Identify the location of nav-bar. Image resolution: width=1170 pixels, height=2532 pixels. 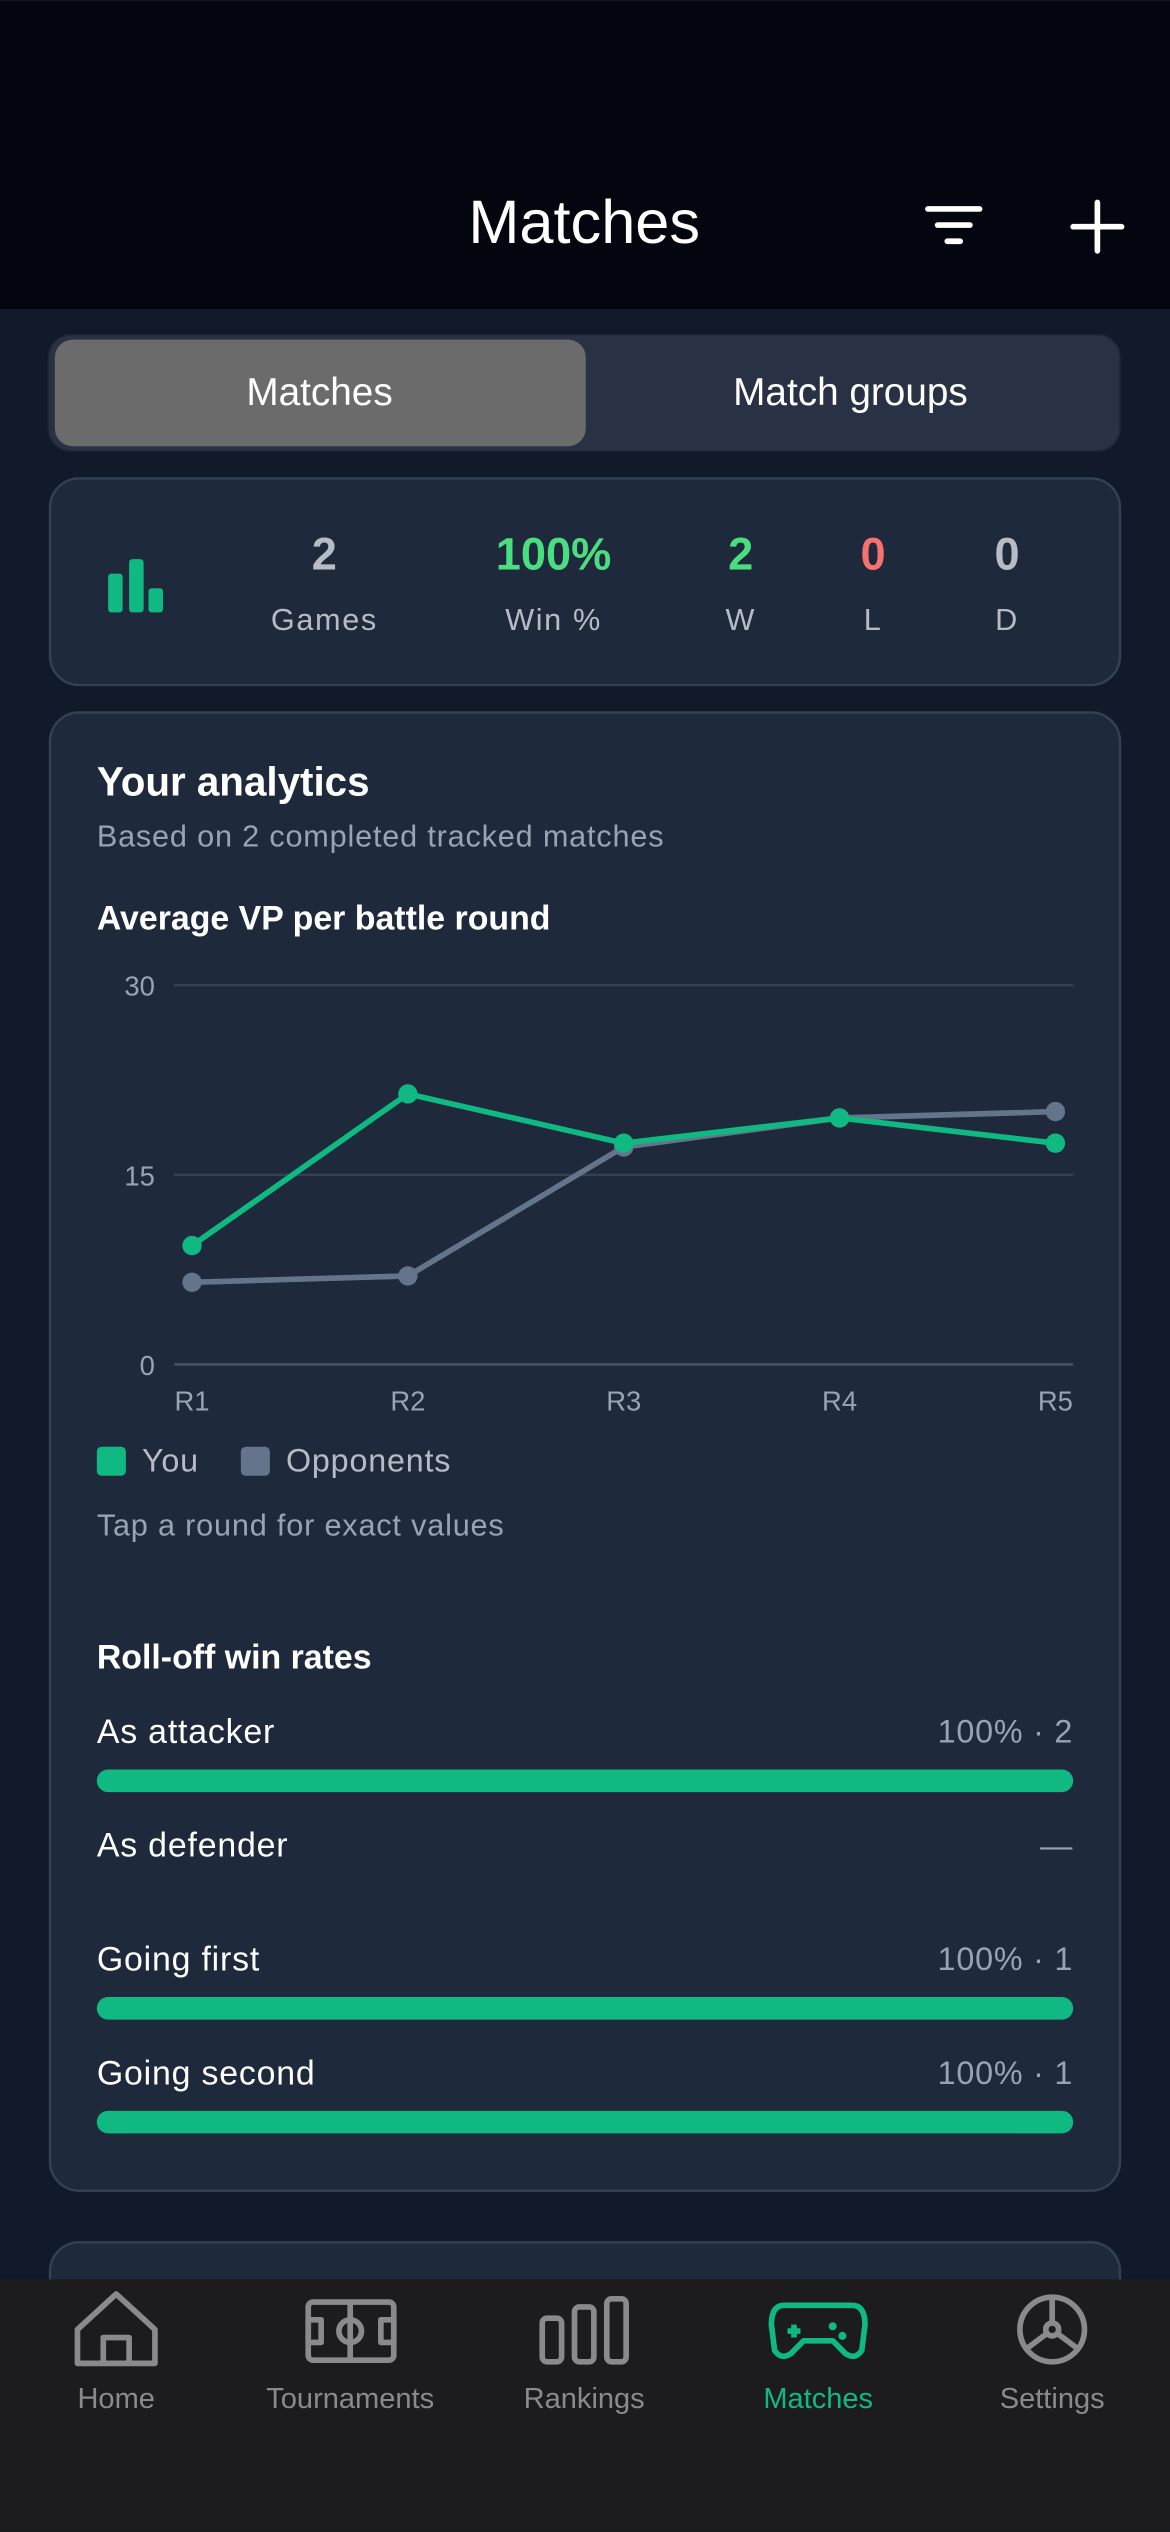
(585, 2405).